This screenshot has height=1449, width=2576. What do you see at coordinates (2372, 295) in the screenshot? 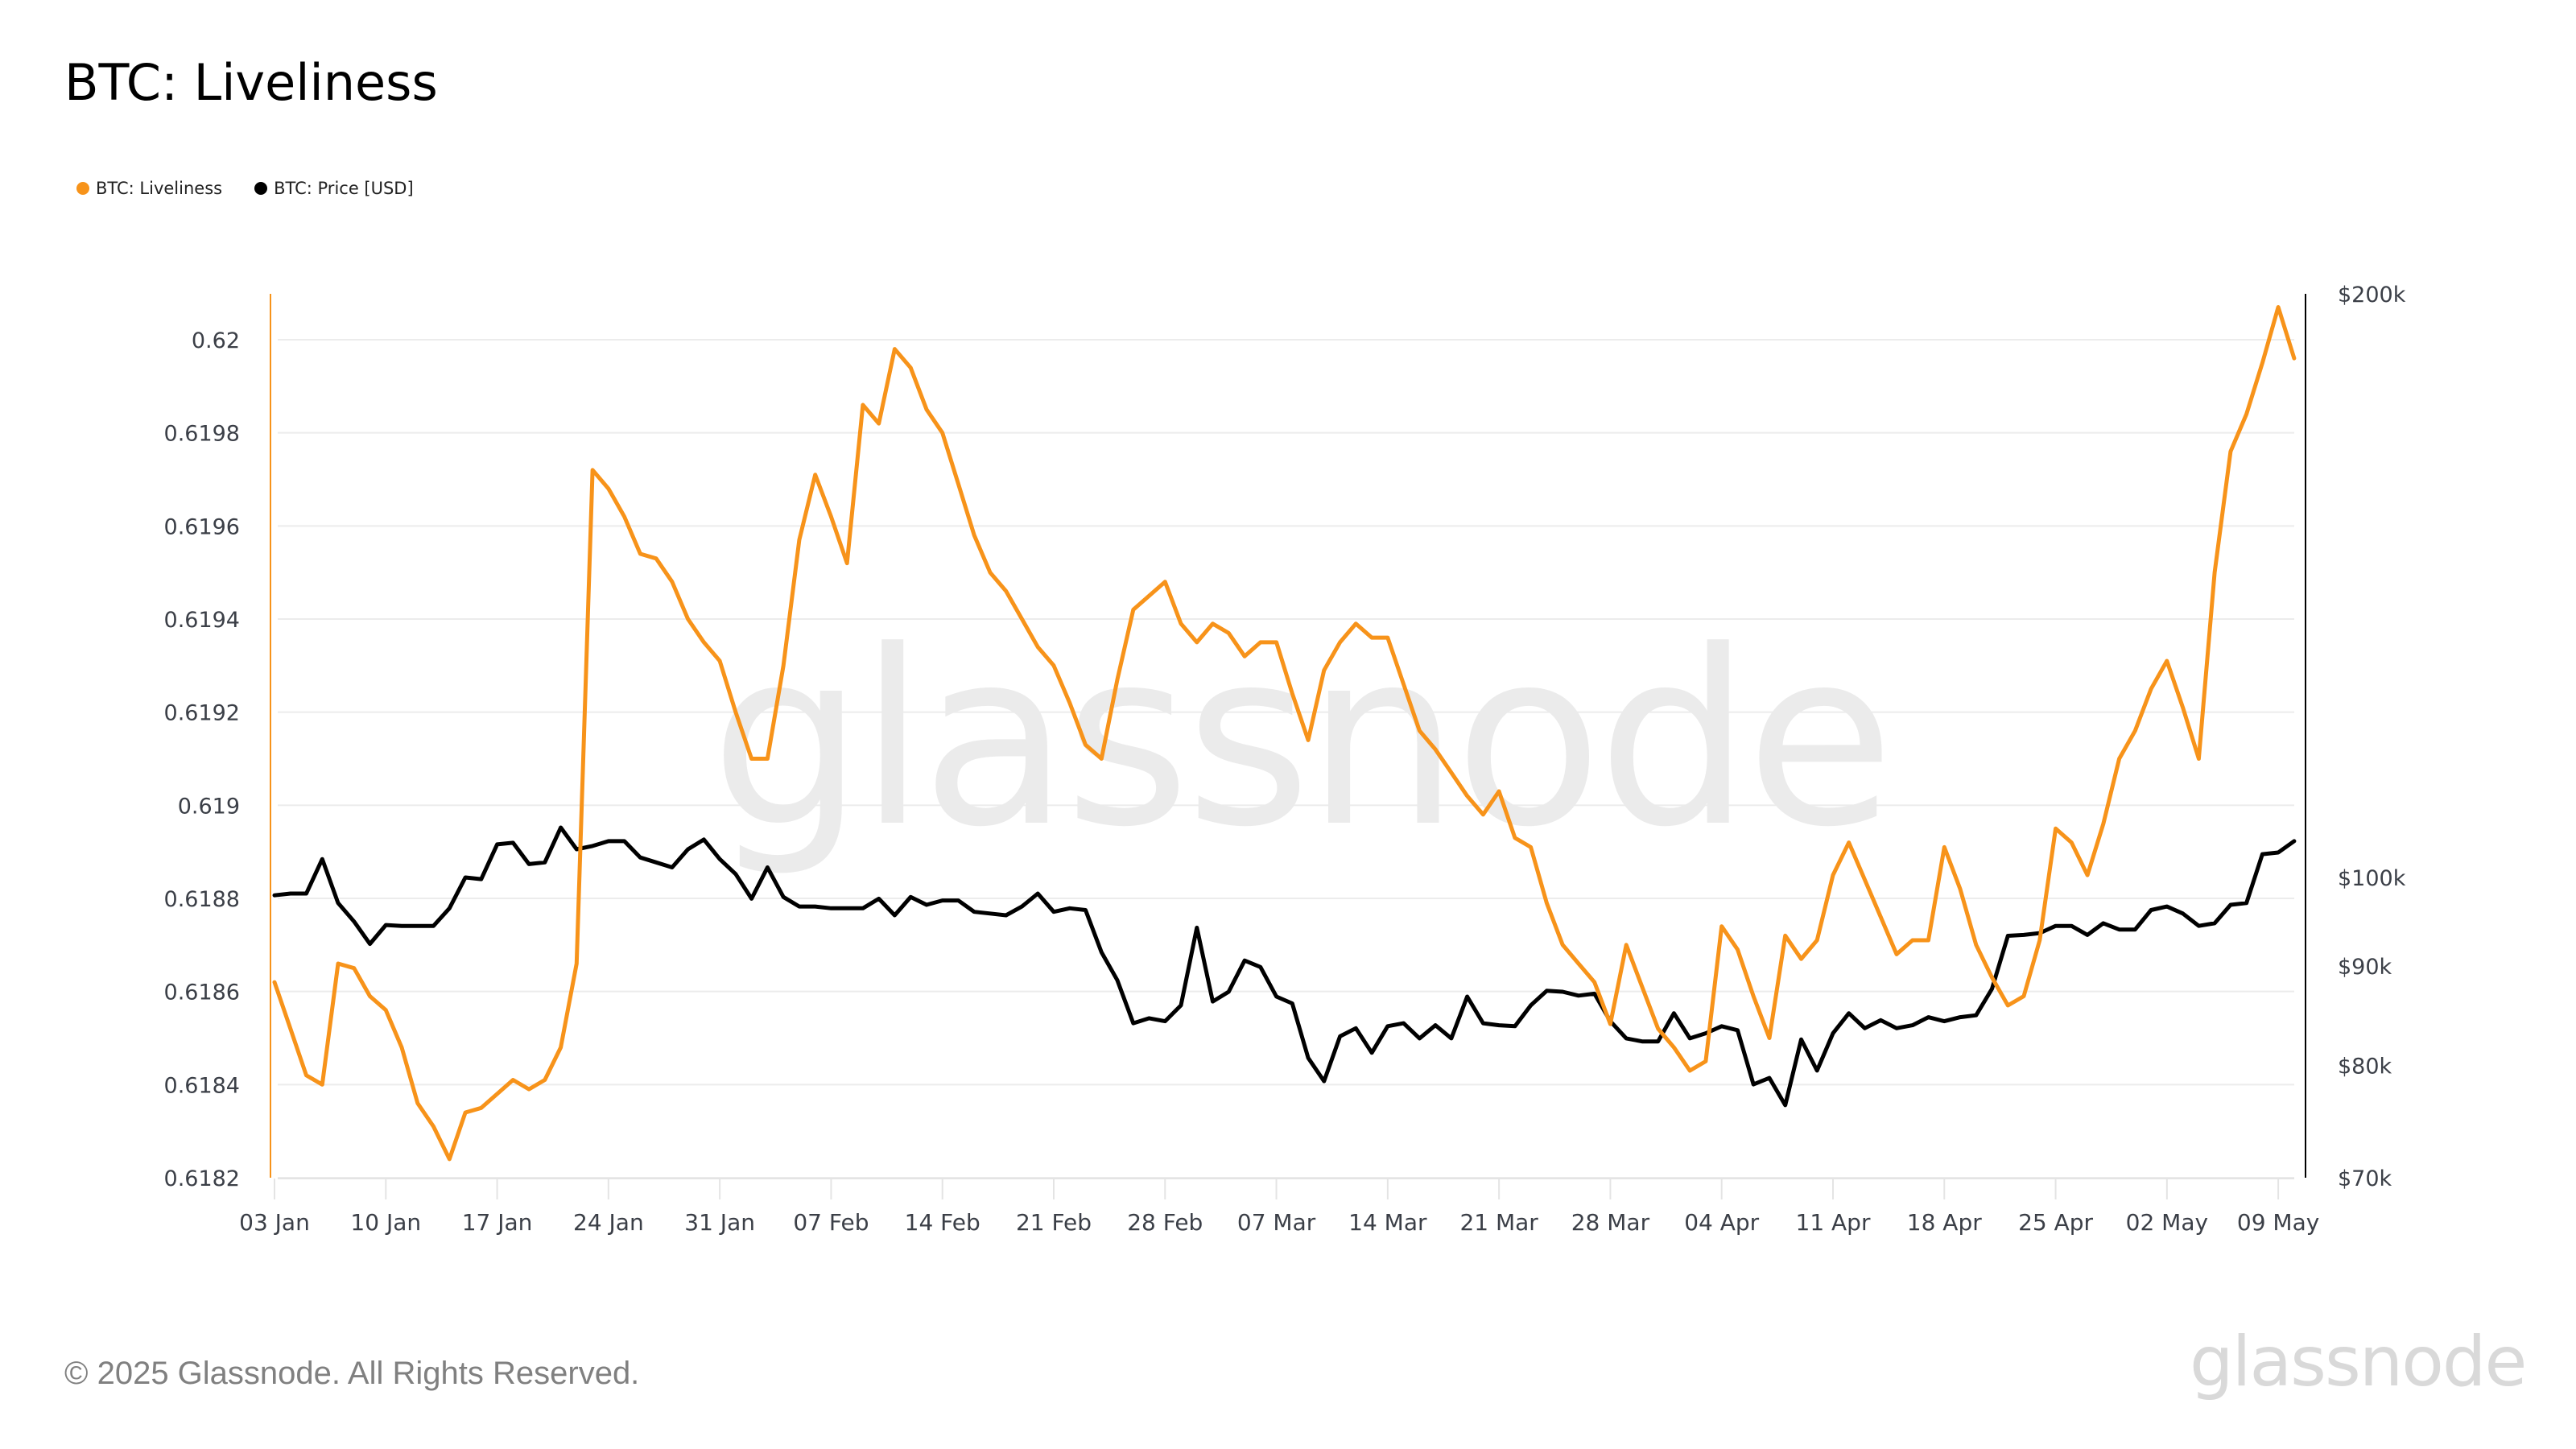
I see `y-right-tick-label: $200k` at bounding box center [2372, 295].